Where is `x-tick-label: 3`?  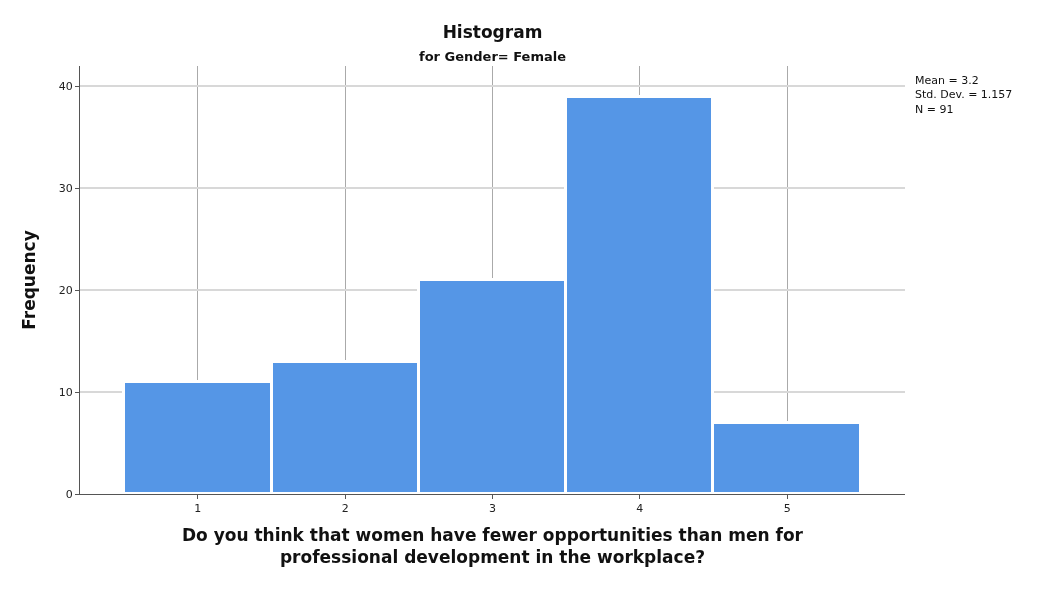 x-tick-label: 3 is located at coordinates (492, 509).